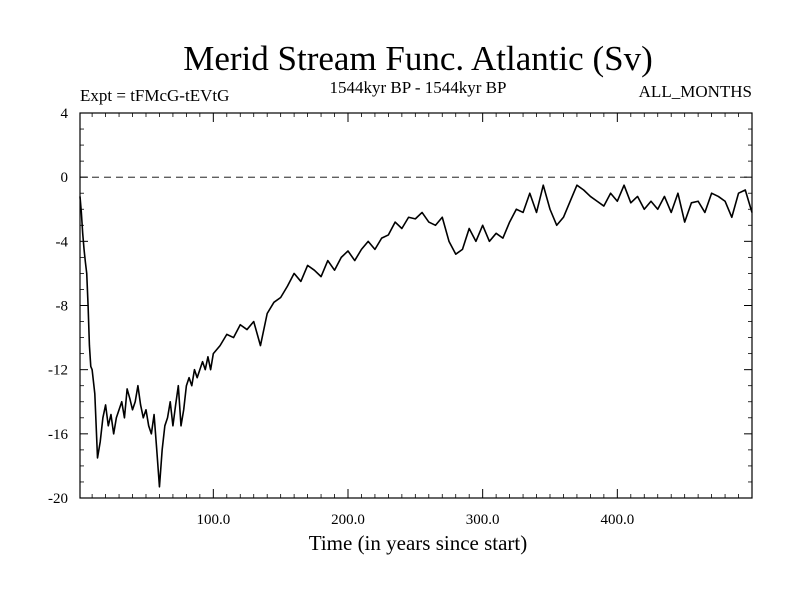 Image resolution: width=800 pixels, height=600 pixels. I want to click on y-tick-label: -20, so click(58, 499).